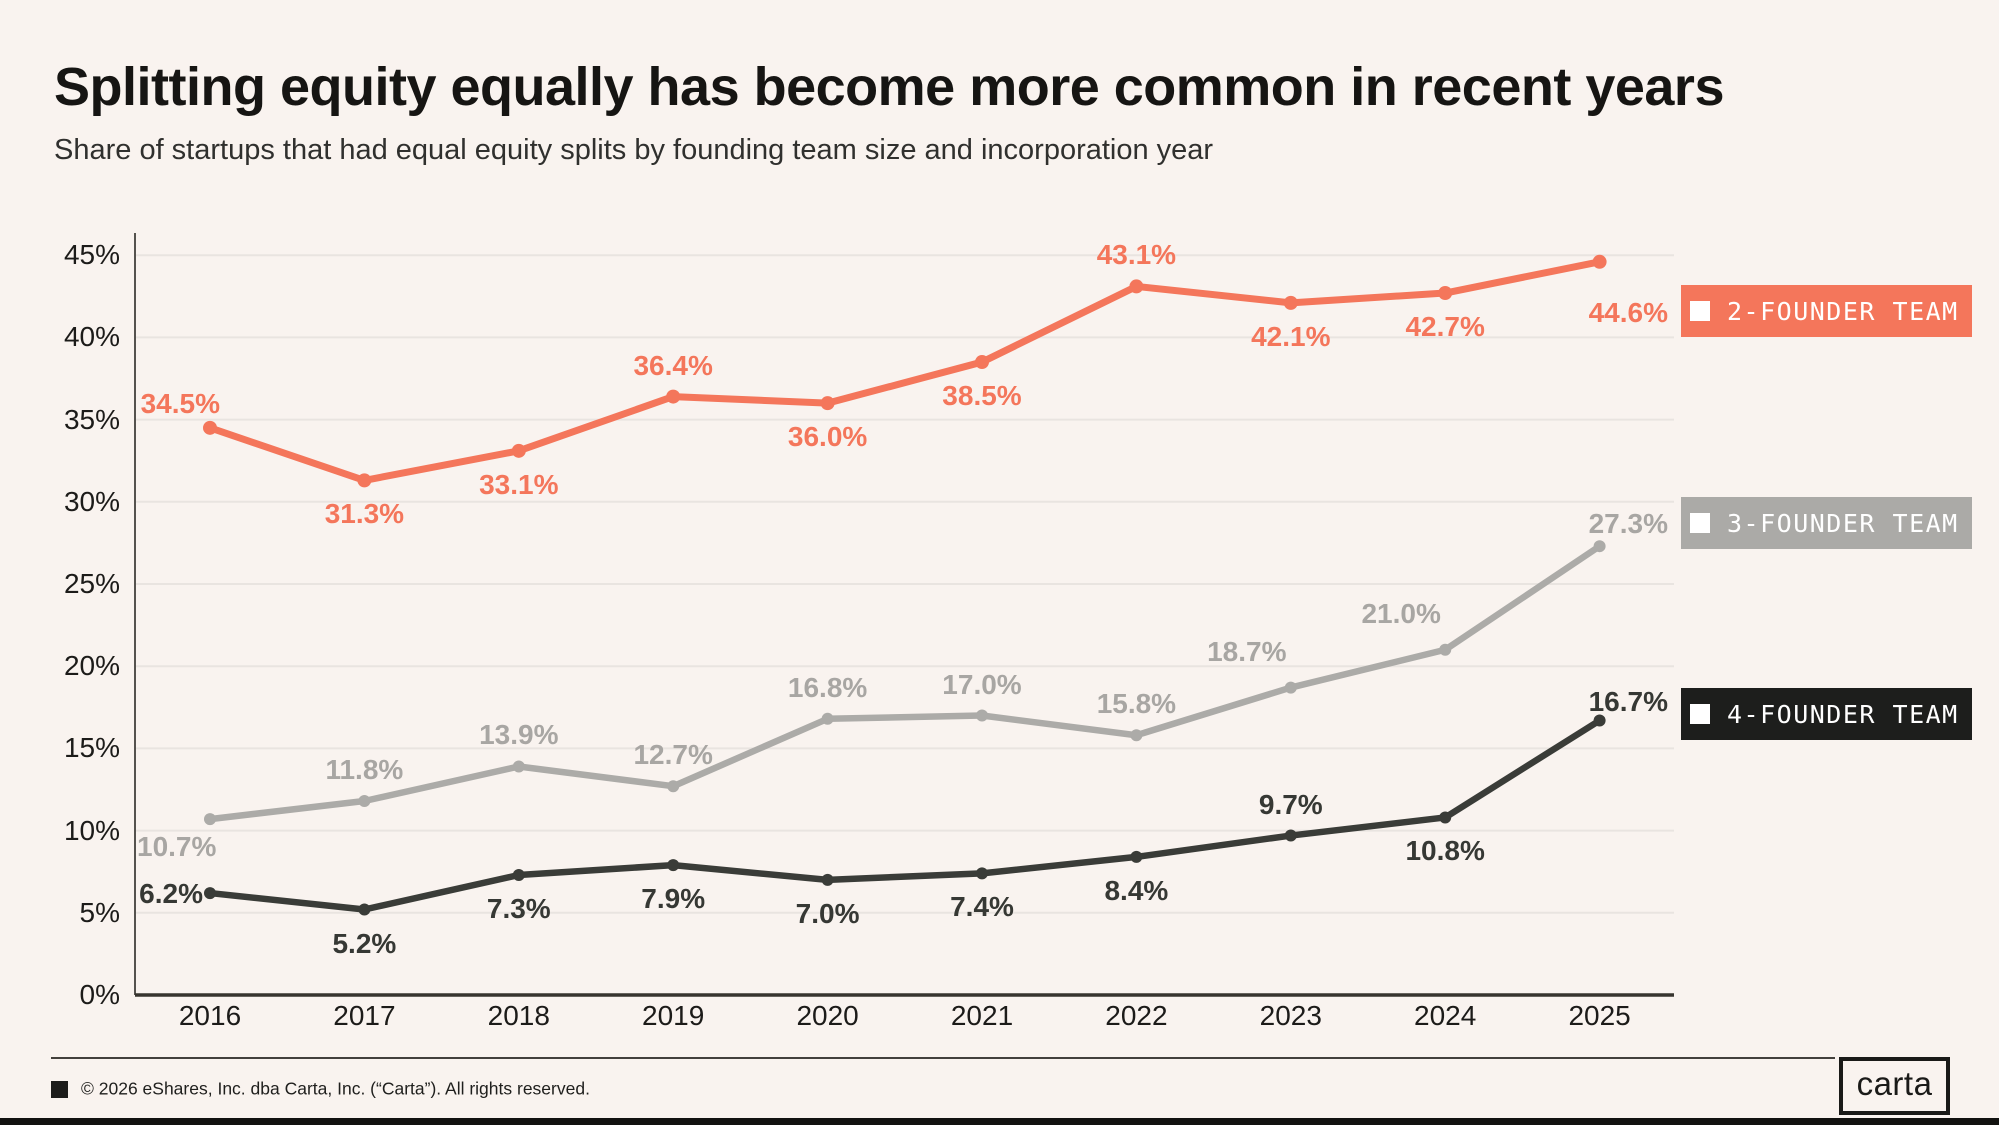  I want to click on data-label: 31.3%, so click(364, 514).